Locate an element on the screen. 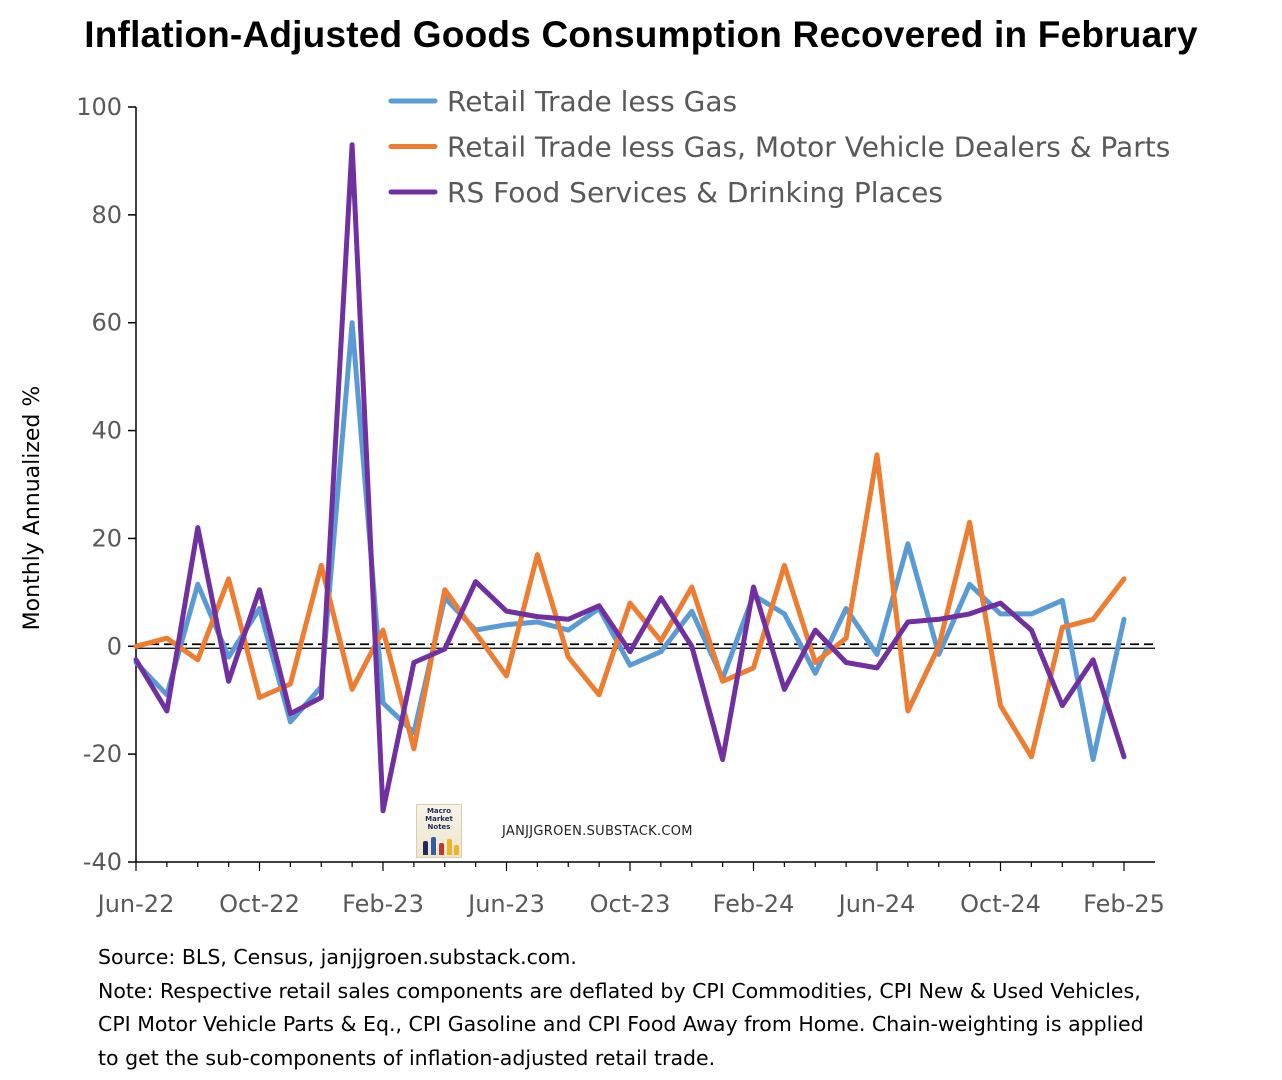 This screenshot has height=1080, width=1282. x-tick-label: Jun-24 is located at coordinates (876, 904).